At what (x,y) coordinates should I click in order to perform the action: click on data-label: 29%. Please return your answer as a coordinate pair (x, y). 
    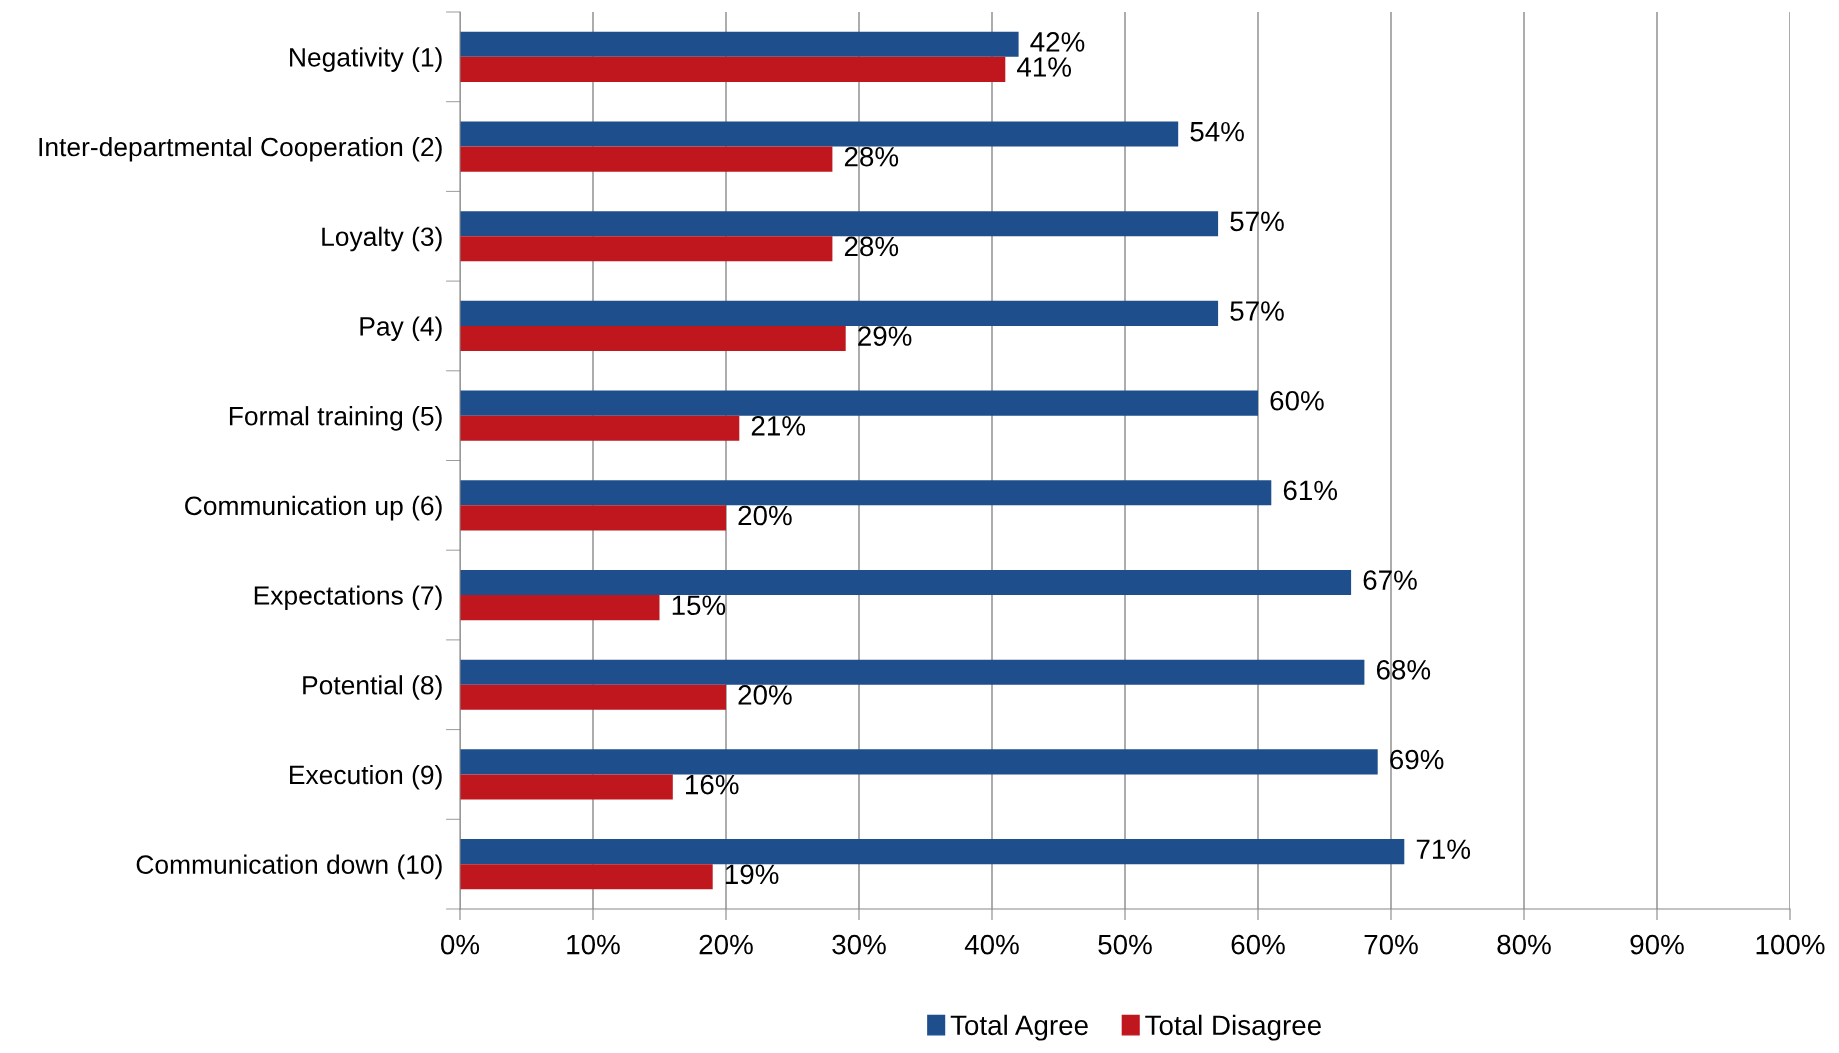
    Looking at the image, I should click on (885, 336).